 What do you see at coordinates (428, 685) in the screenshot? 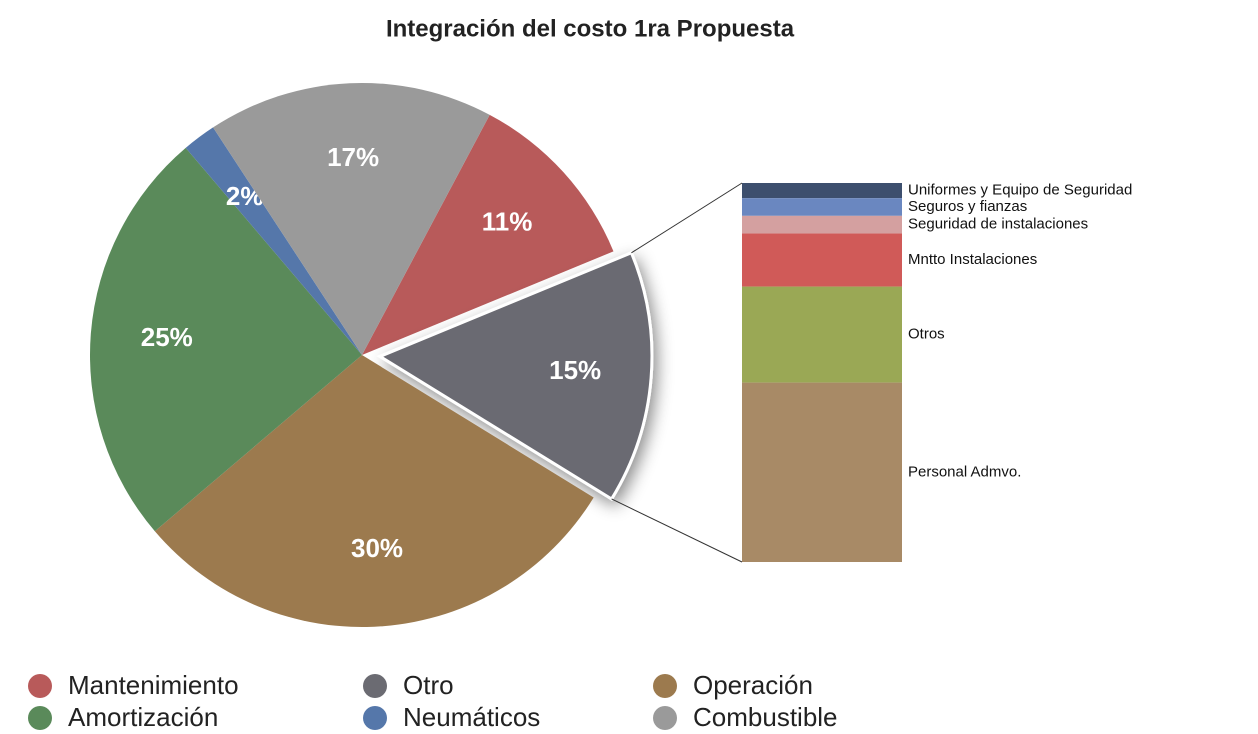
I see `legend-label: Otro` at bounding box center [428, 685].